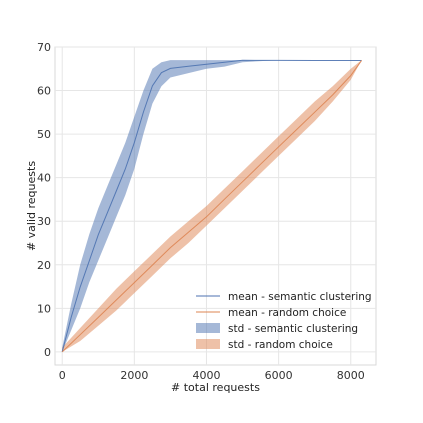  Describe the element at coordinates (62, 375) in the screenshot. I see `x-tick-label: 0` at that location.